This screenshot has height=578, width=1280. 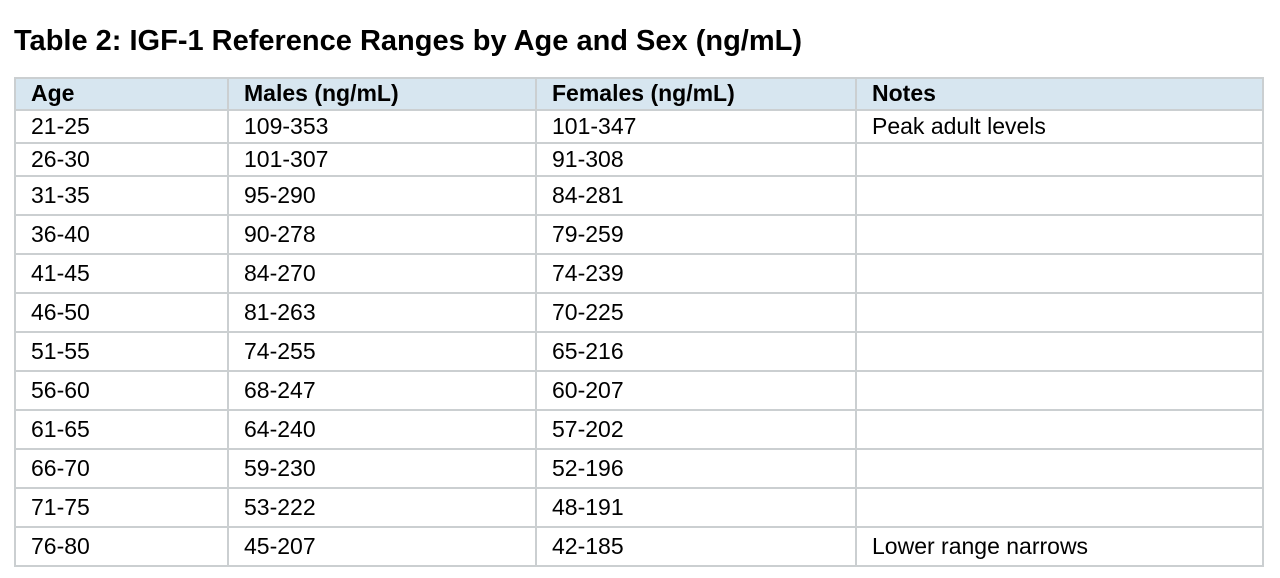 I want to click on table-row-31-35: 31-35 95-290 84-281, so click(x=639, y=195).